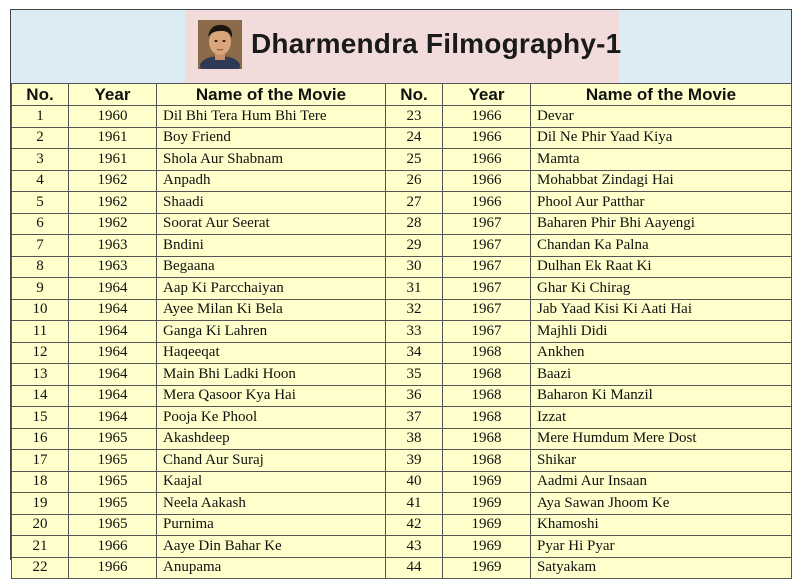  What do you see at coordinates (271, 116) in the screenshot?
I see `movie-name: Dil Bhi Tera Hum Bhi Tere` at bounding box center [271, 116].